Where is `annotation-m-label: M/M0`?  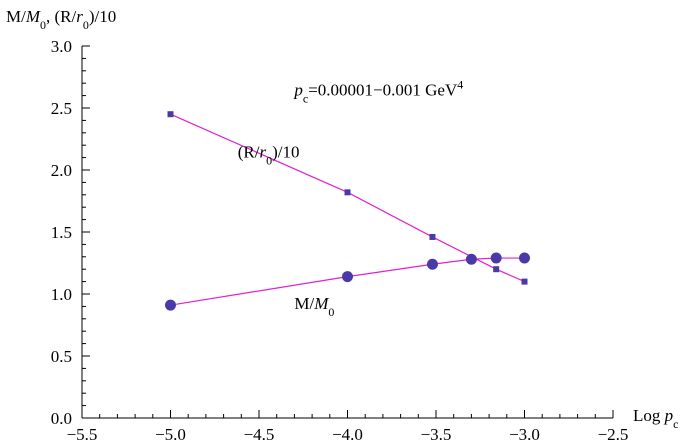
annotation-m-label: M/M0 is located at coordinates (314, 306).